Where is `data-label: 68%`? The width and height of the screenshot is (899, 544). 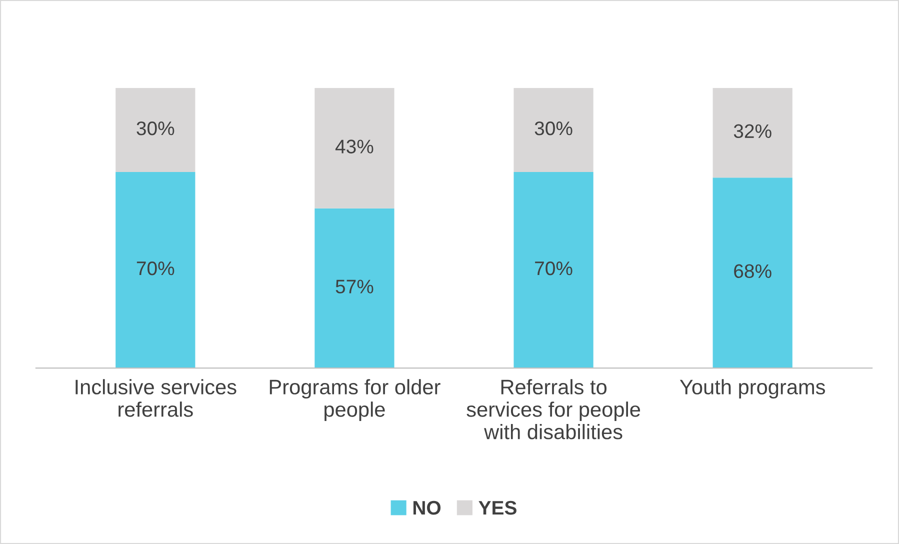
data-label: 68% is located at coordinates (753, 271).